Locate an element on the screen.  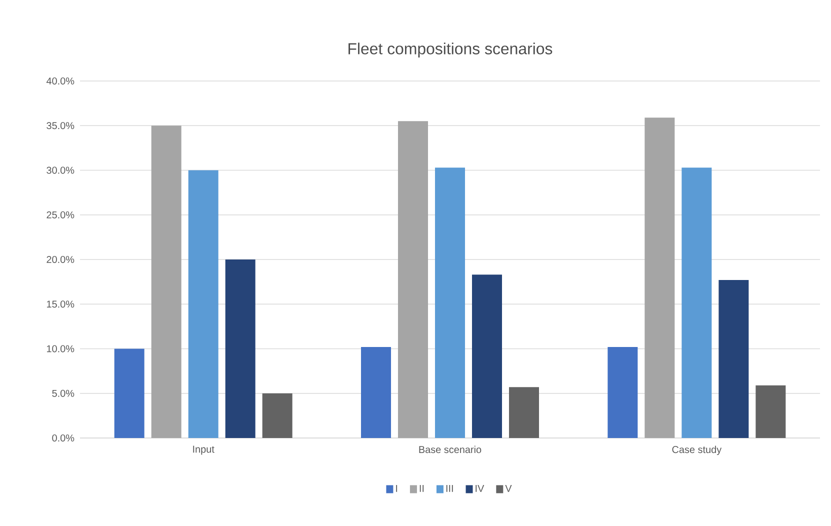
y-tick-label: 25.0% is located at coordinates (60, 214).